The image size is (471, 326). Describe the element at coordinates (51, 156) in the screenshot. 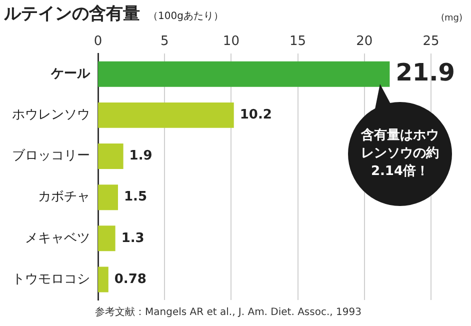

I see `y-tick-label: ブロッコリー` at that location.